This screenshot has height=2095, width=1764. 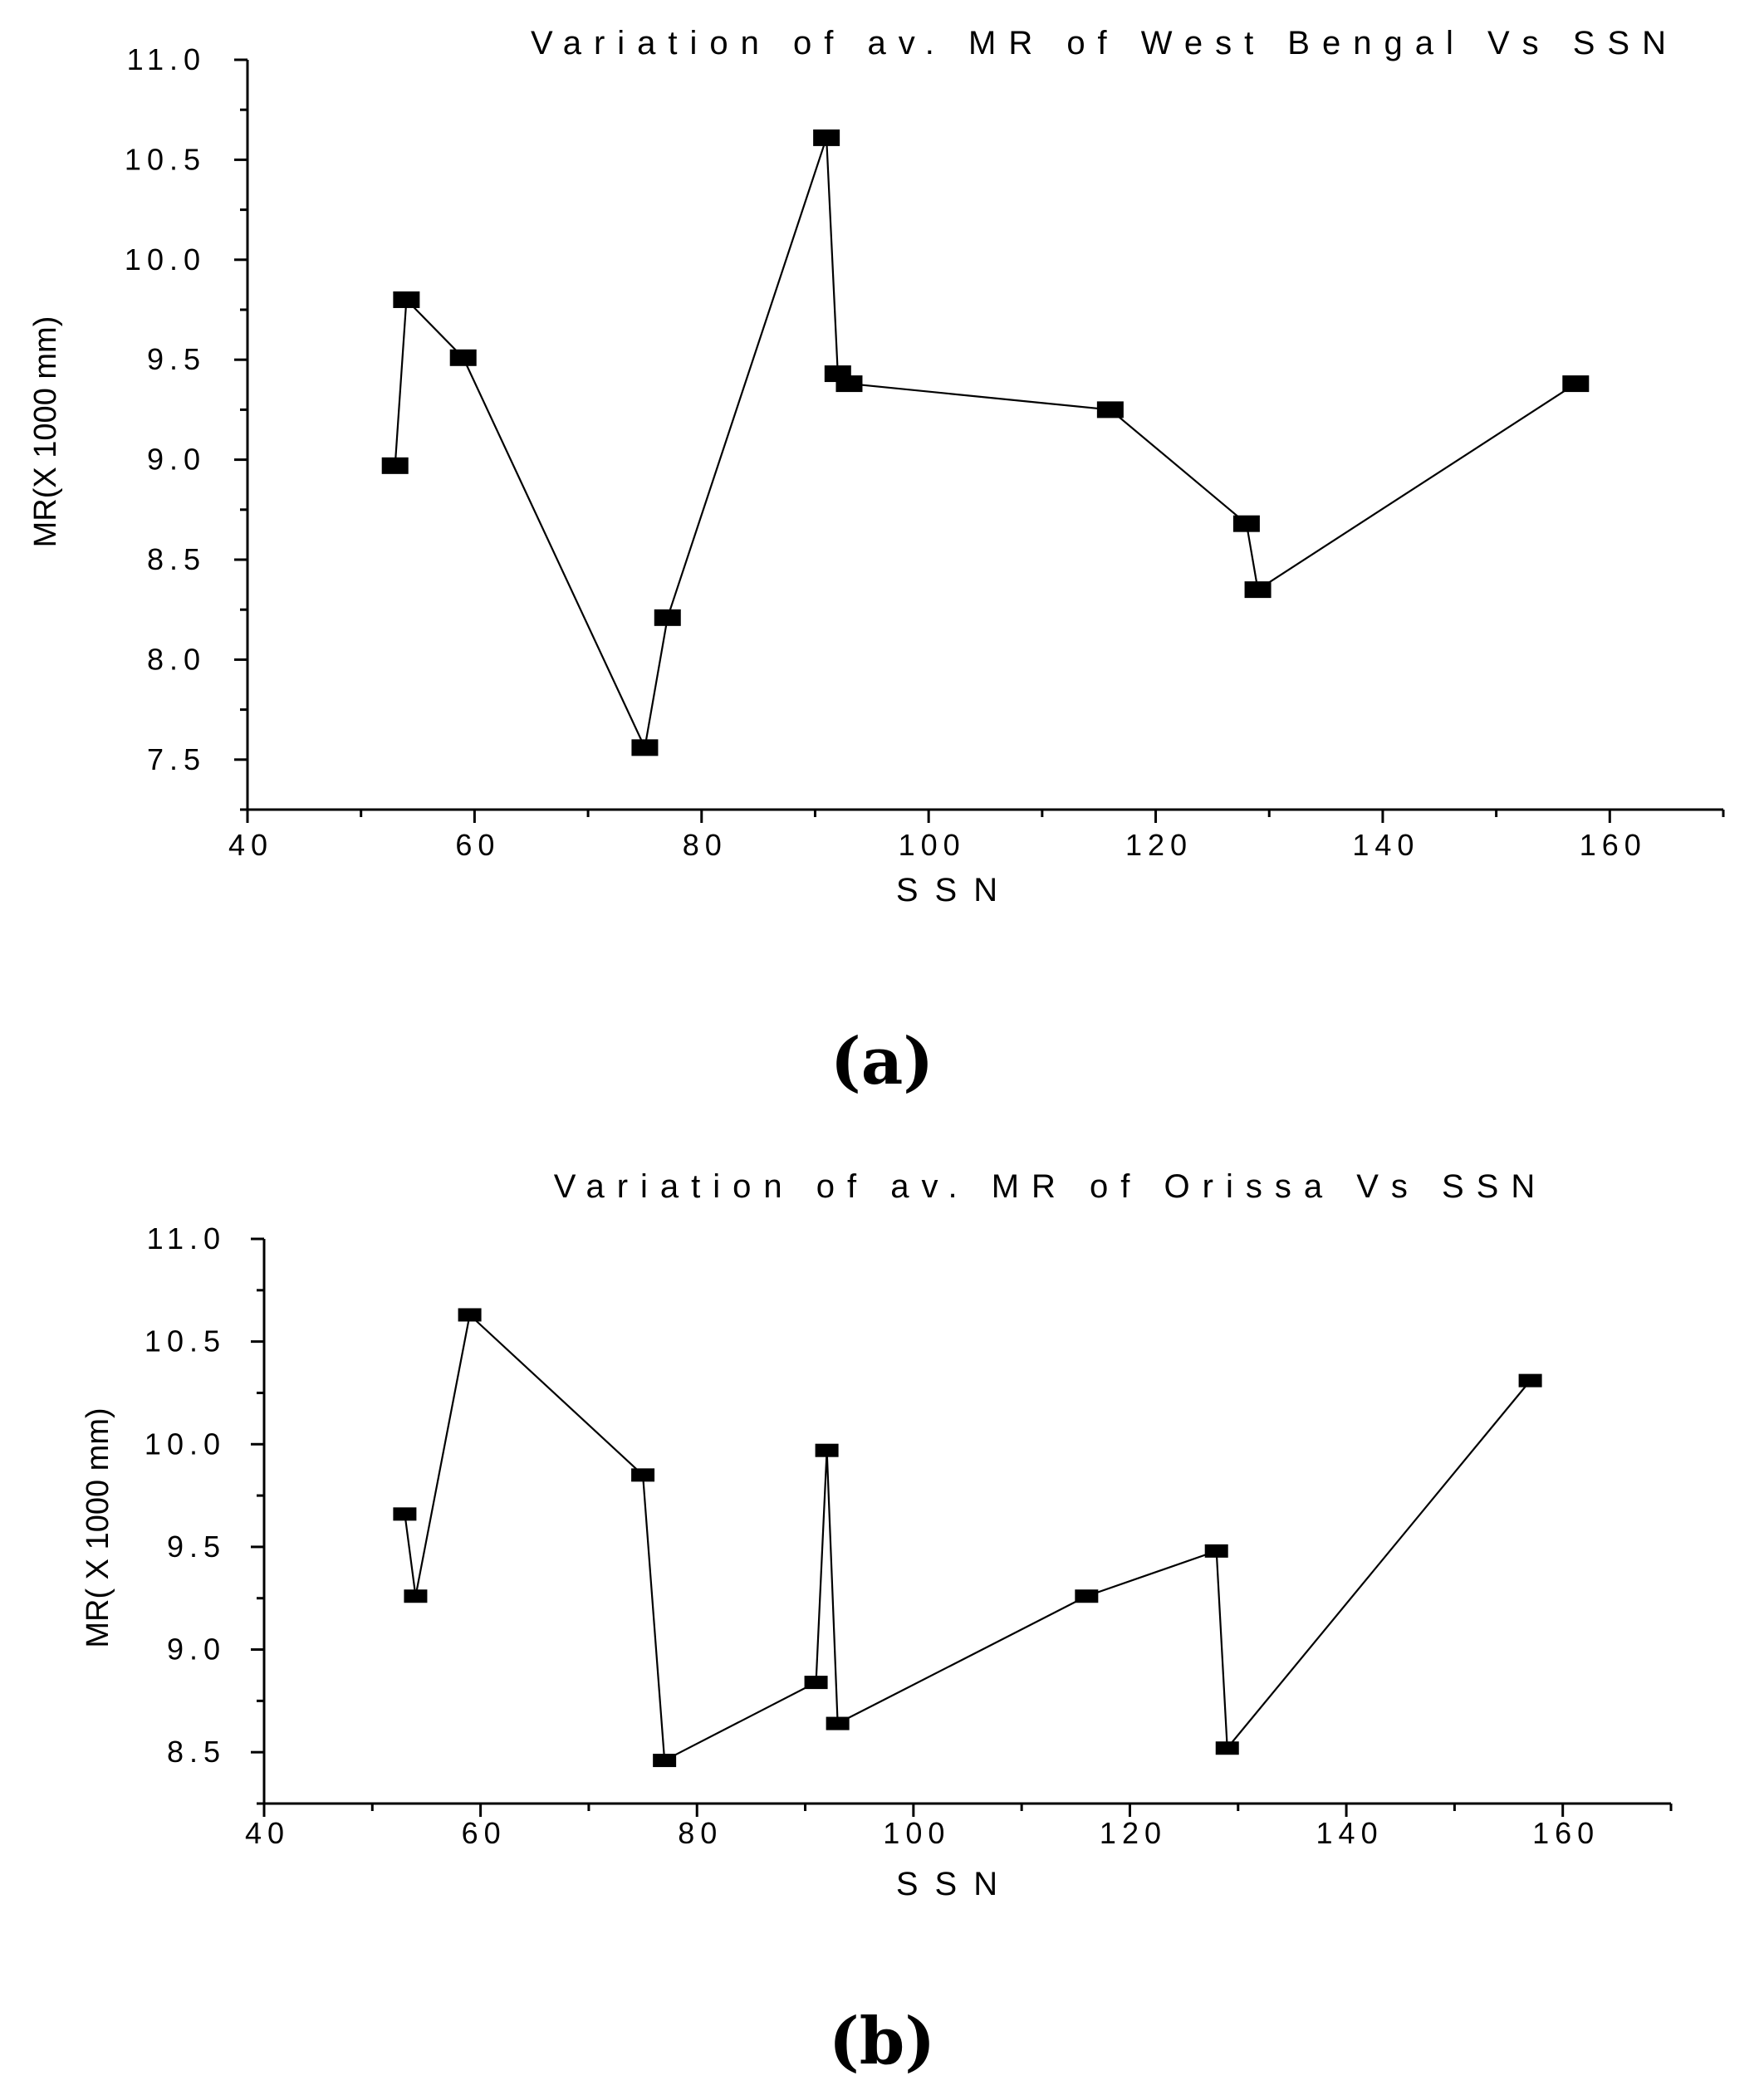 What do you see at coordinates (176, 359) in the screenshot?
I see `chart-a-y-tick-label: 9.5` at bounding box center [176, 359].